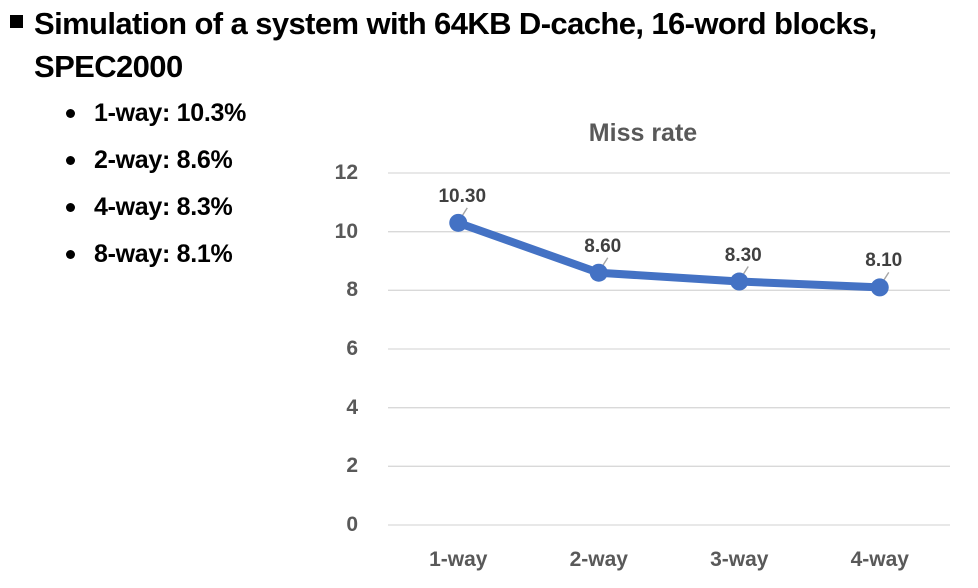 This screenshot has width=978, height=588. I want to click on y-tick-label: 10, so click(346, 231).